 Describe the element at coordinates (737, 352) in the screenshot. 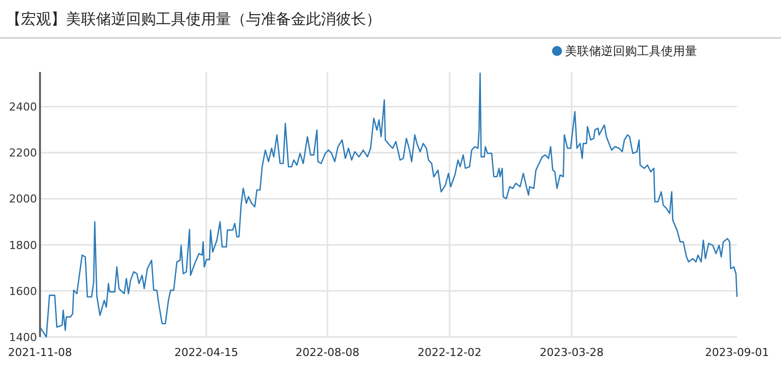

I see `x-tick-label: 2023-09-01` at that location.